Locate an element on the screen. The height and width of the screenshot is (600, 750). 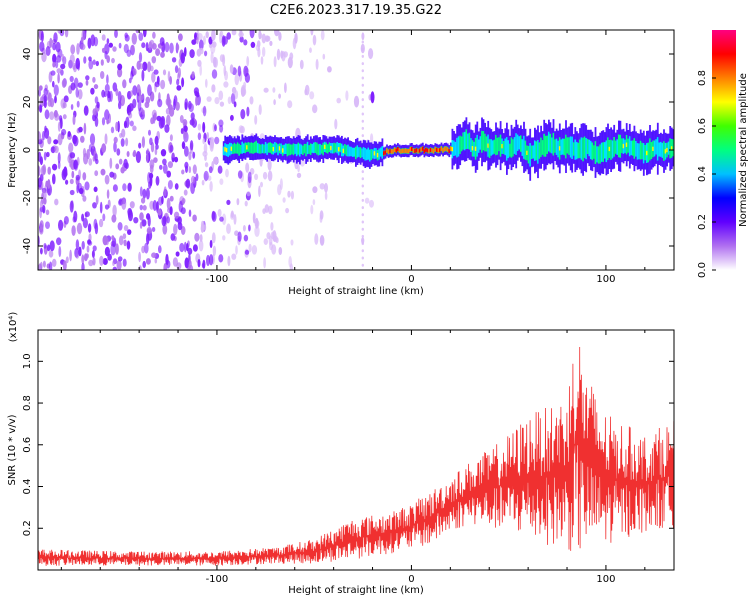
y-tick-label: -20 is located at coordinates (27, 198).